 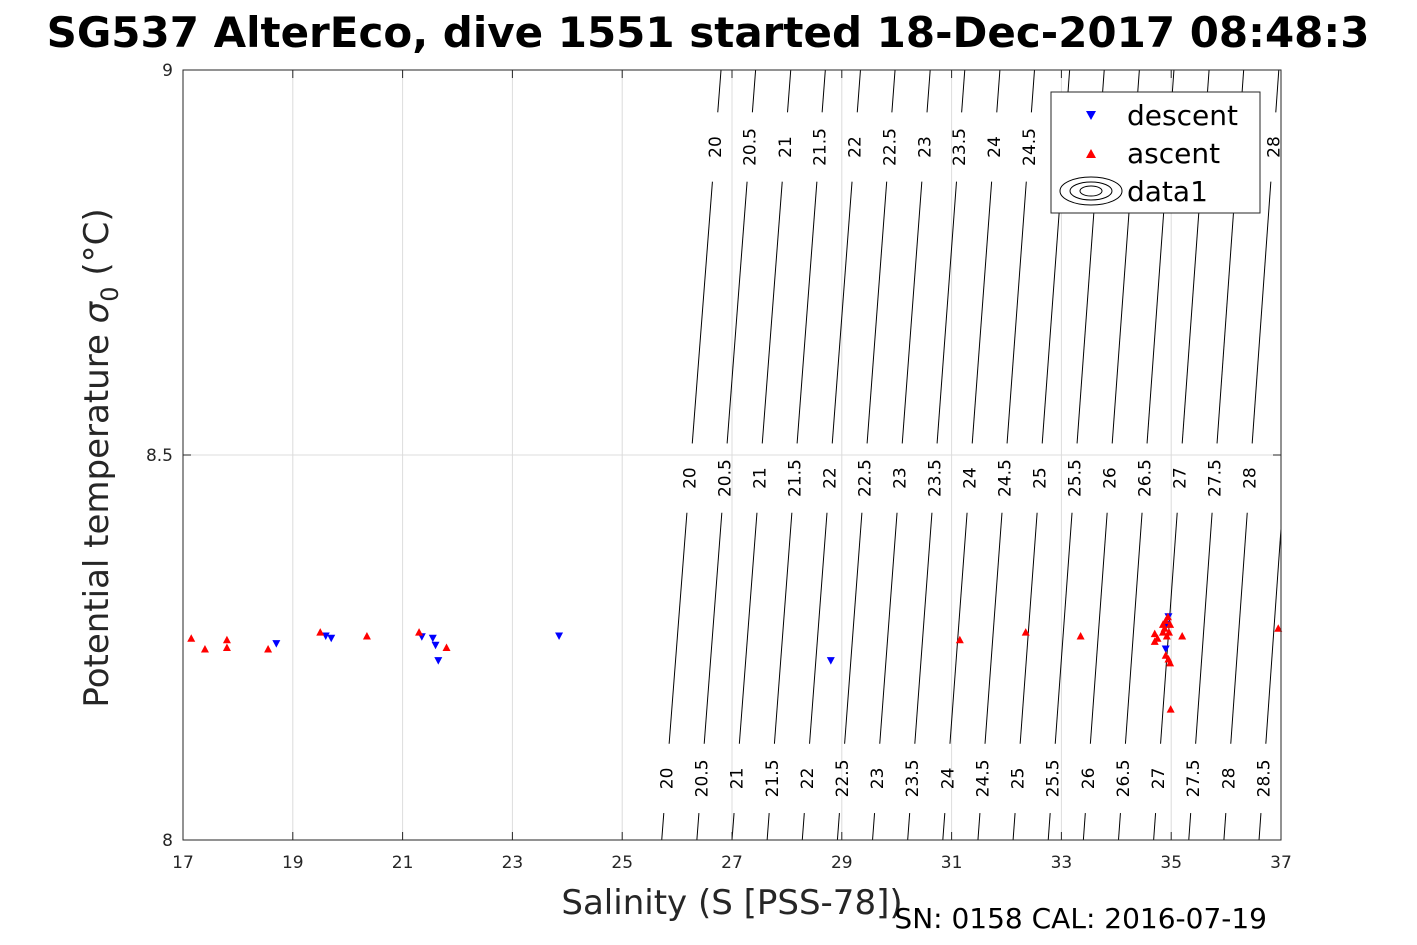 I want to click on legend-ascent-marker, so click(x=1091, y=153).